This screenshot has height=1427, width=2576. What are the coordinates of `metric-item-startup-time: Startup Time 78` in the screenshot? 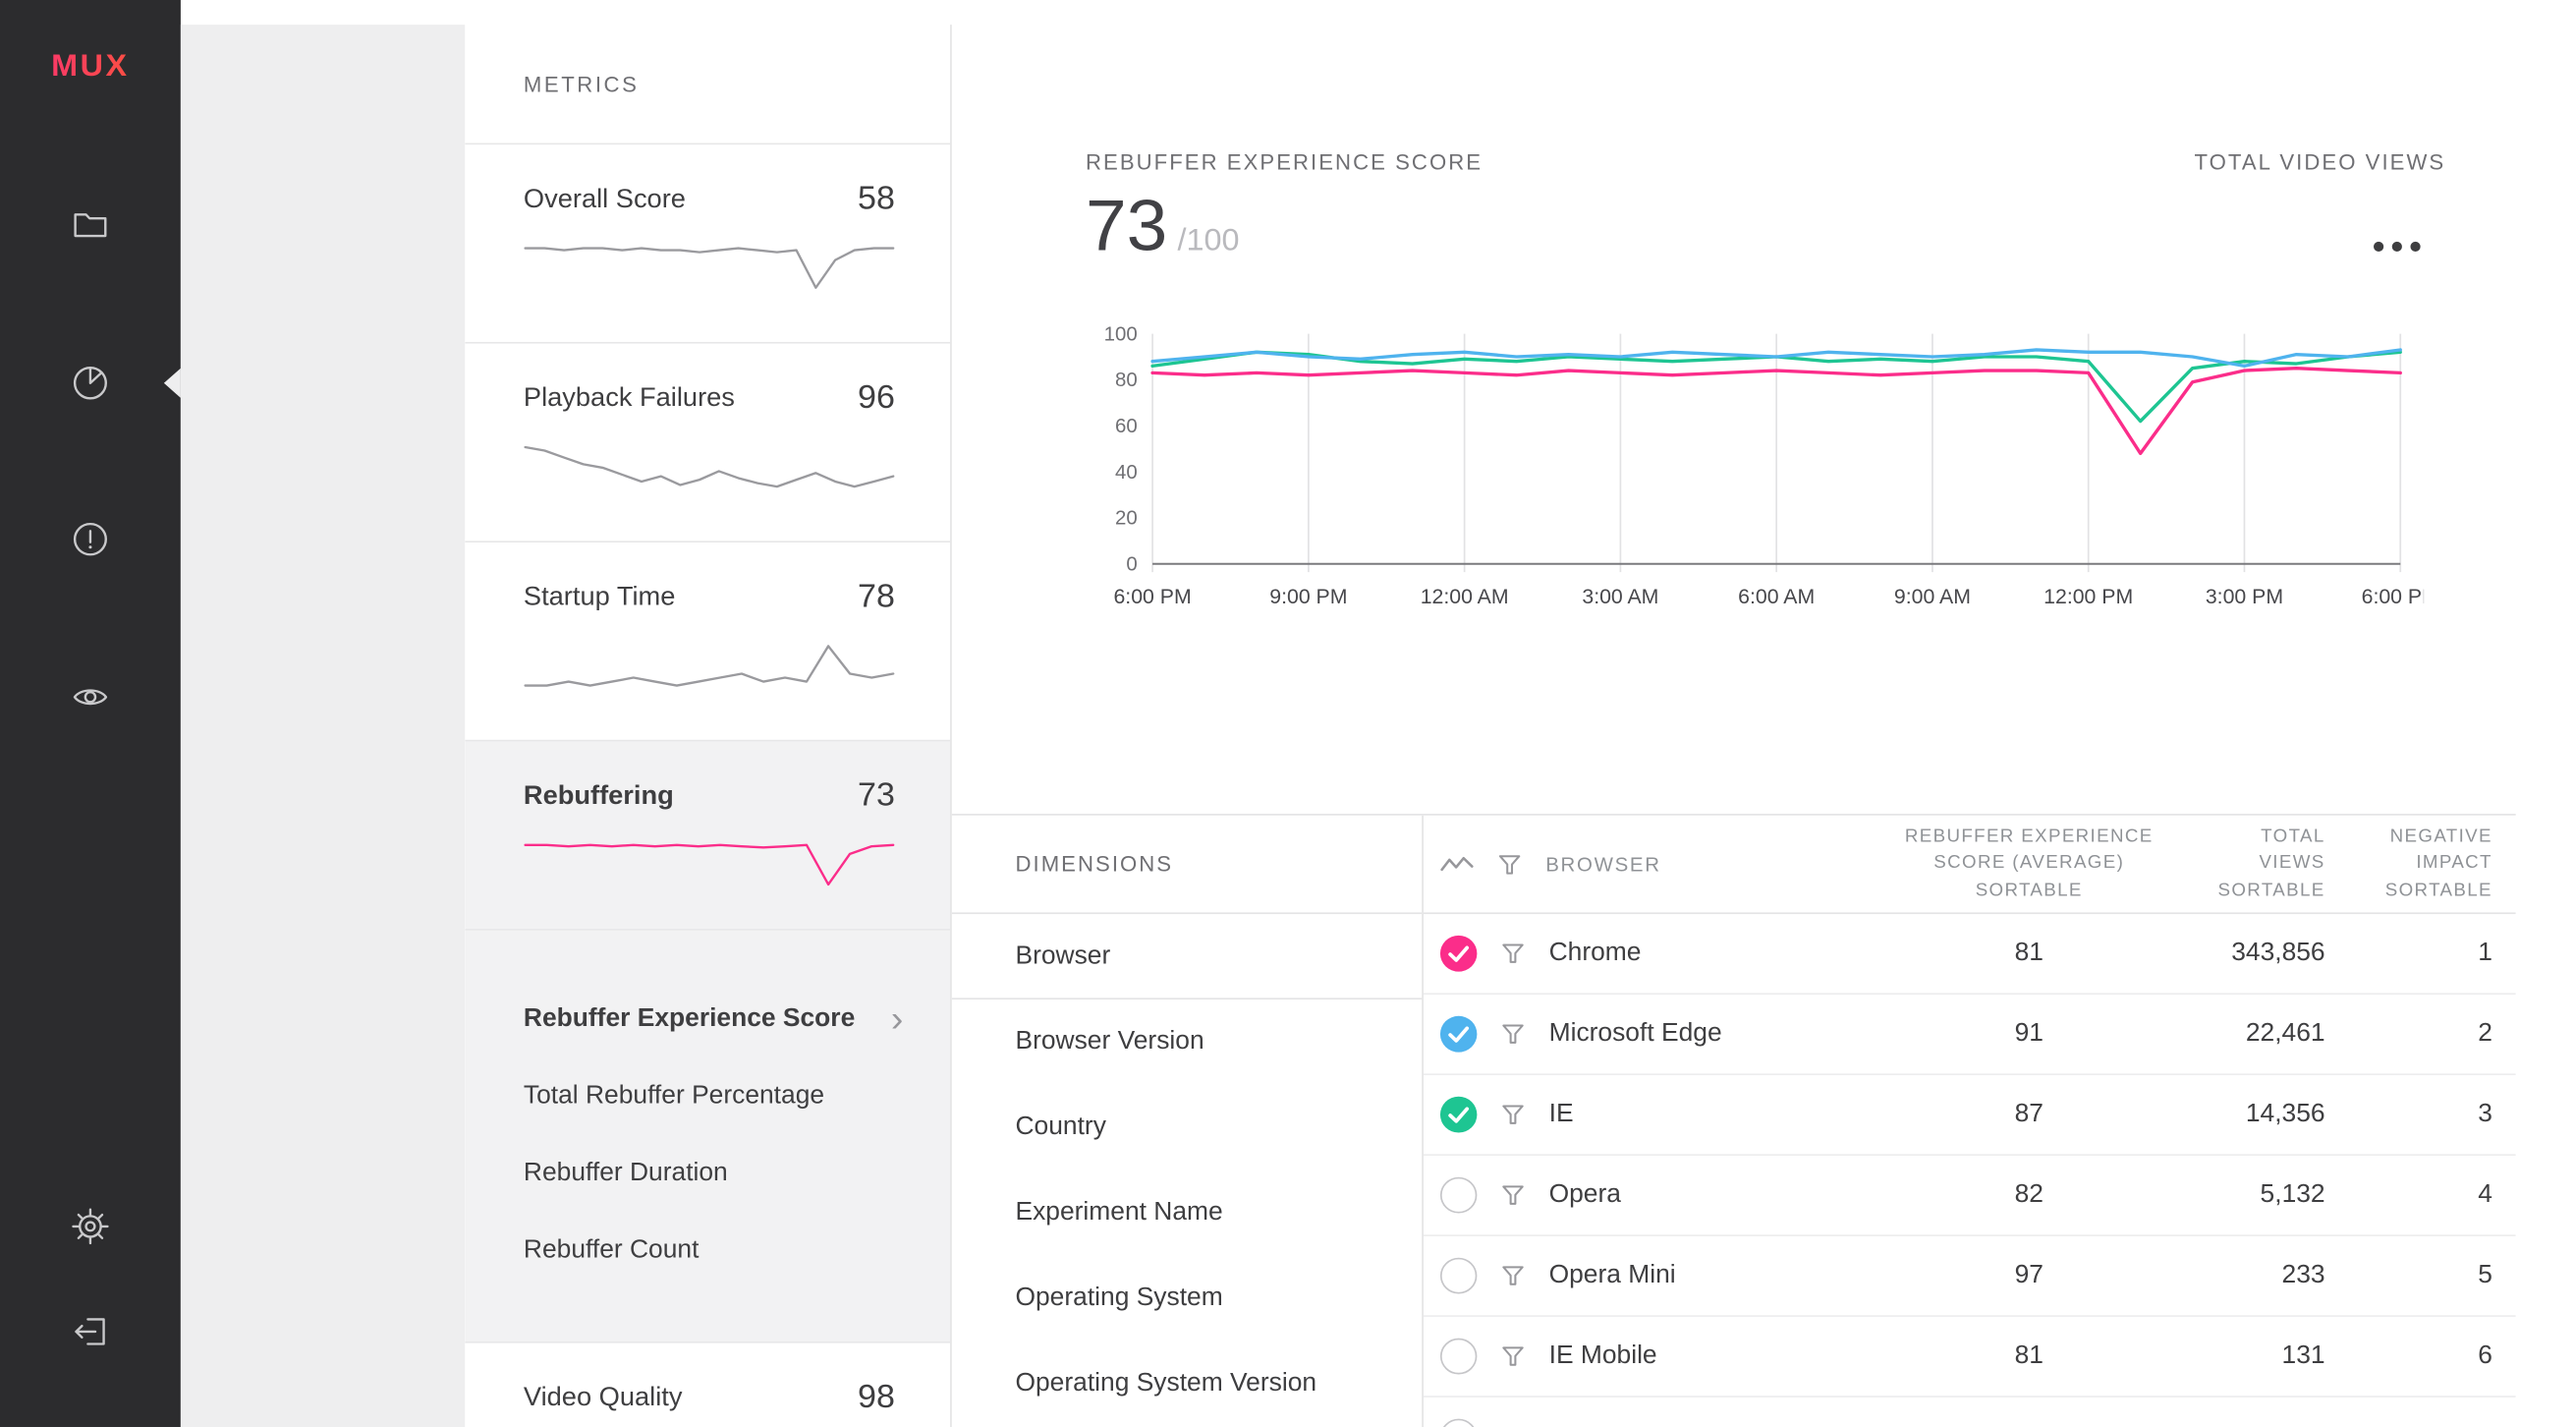 It's located at (708, 642).